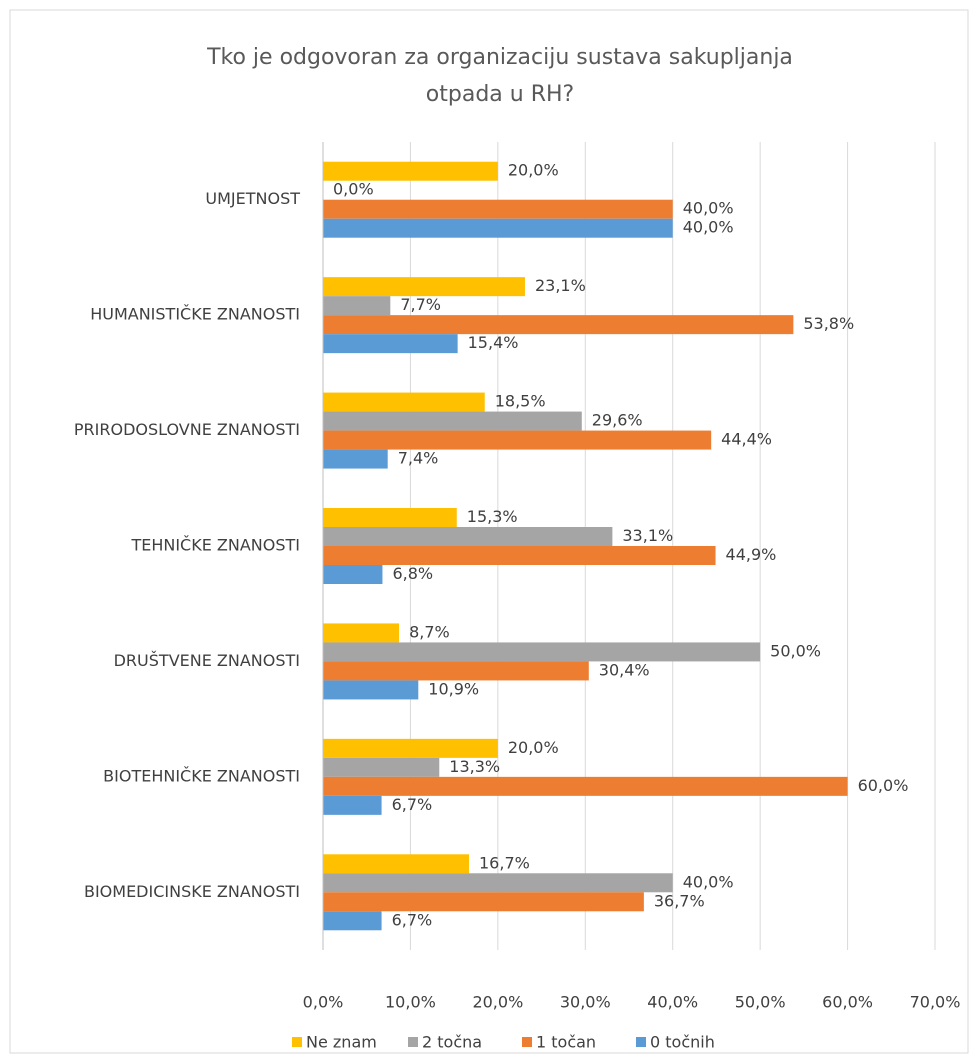 This screenshot has height=1063, width=979. I want to click on x-tick-label: 60,0%, so click(847, 1002).